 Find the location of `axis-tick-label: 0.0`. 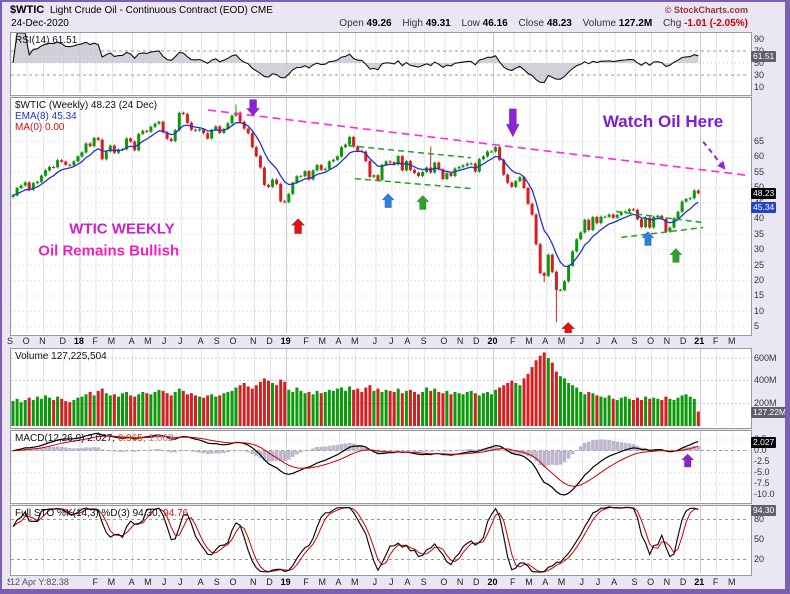

axis-tick-label: 0.0 is located at coordinates (760, 450).